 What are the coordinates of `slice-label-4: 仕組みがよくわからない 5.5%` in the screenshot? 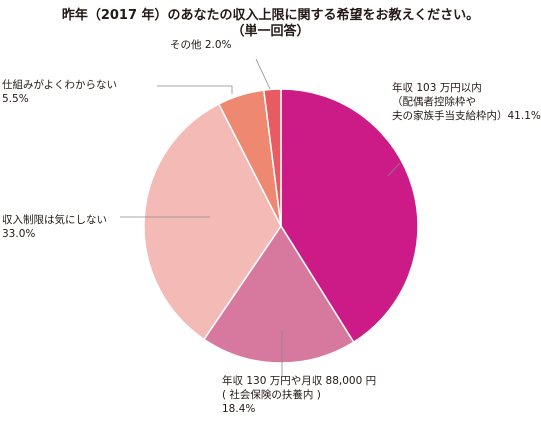 It's located at (59, 91).